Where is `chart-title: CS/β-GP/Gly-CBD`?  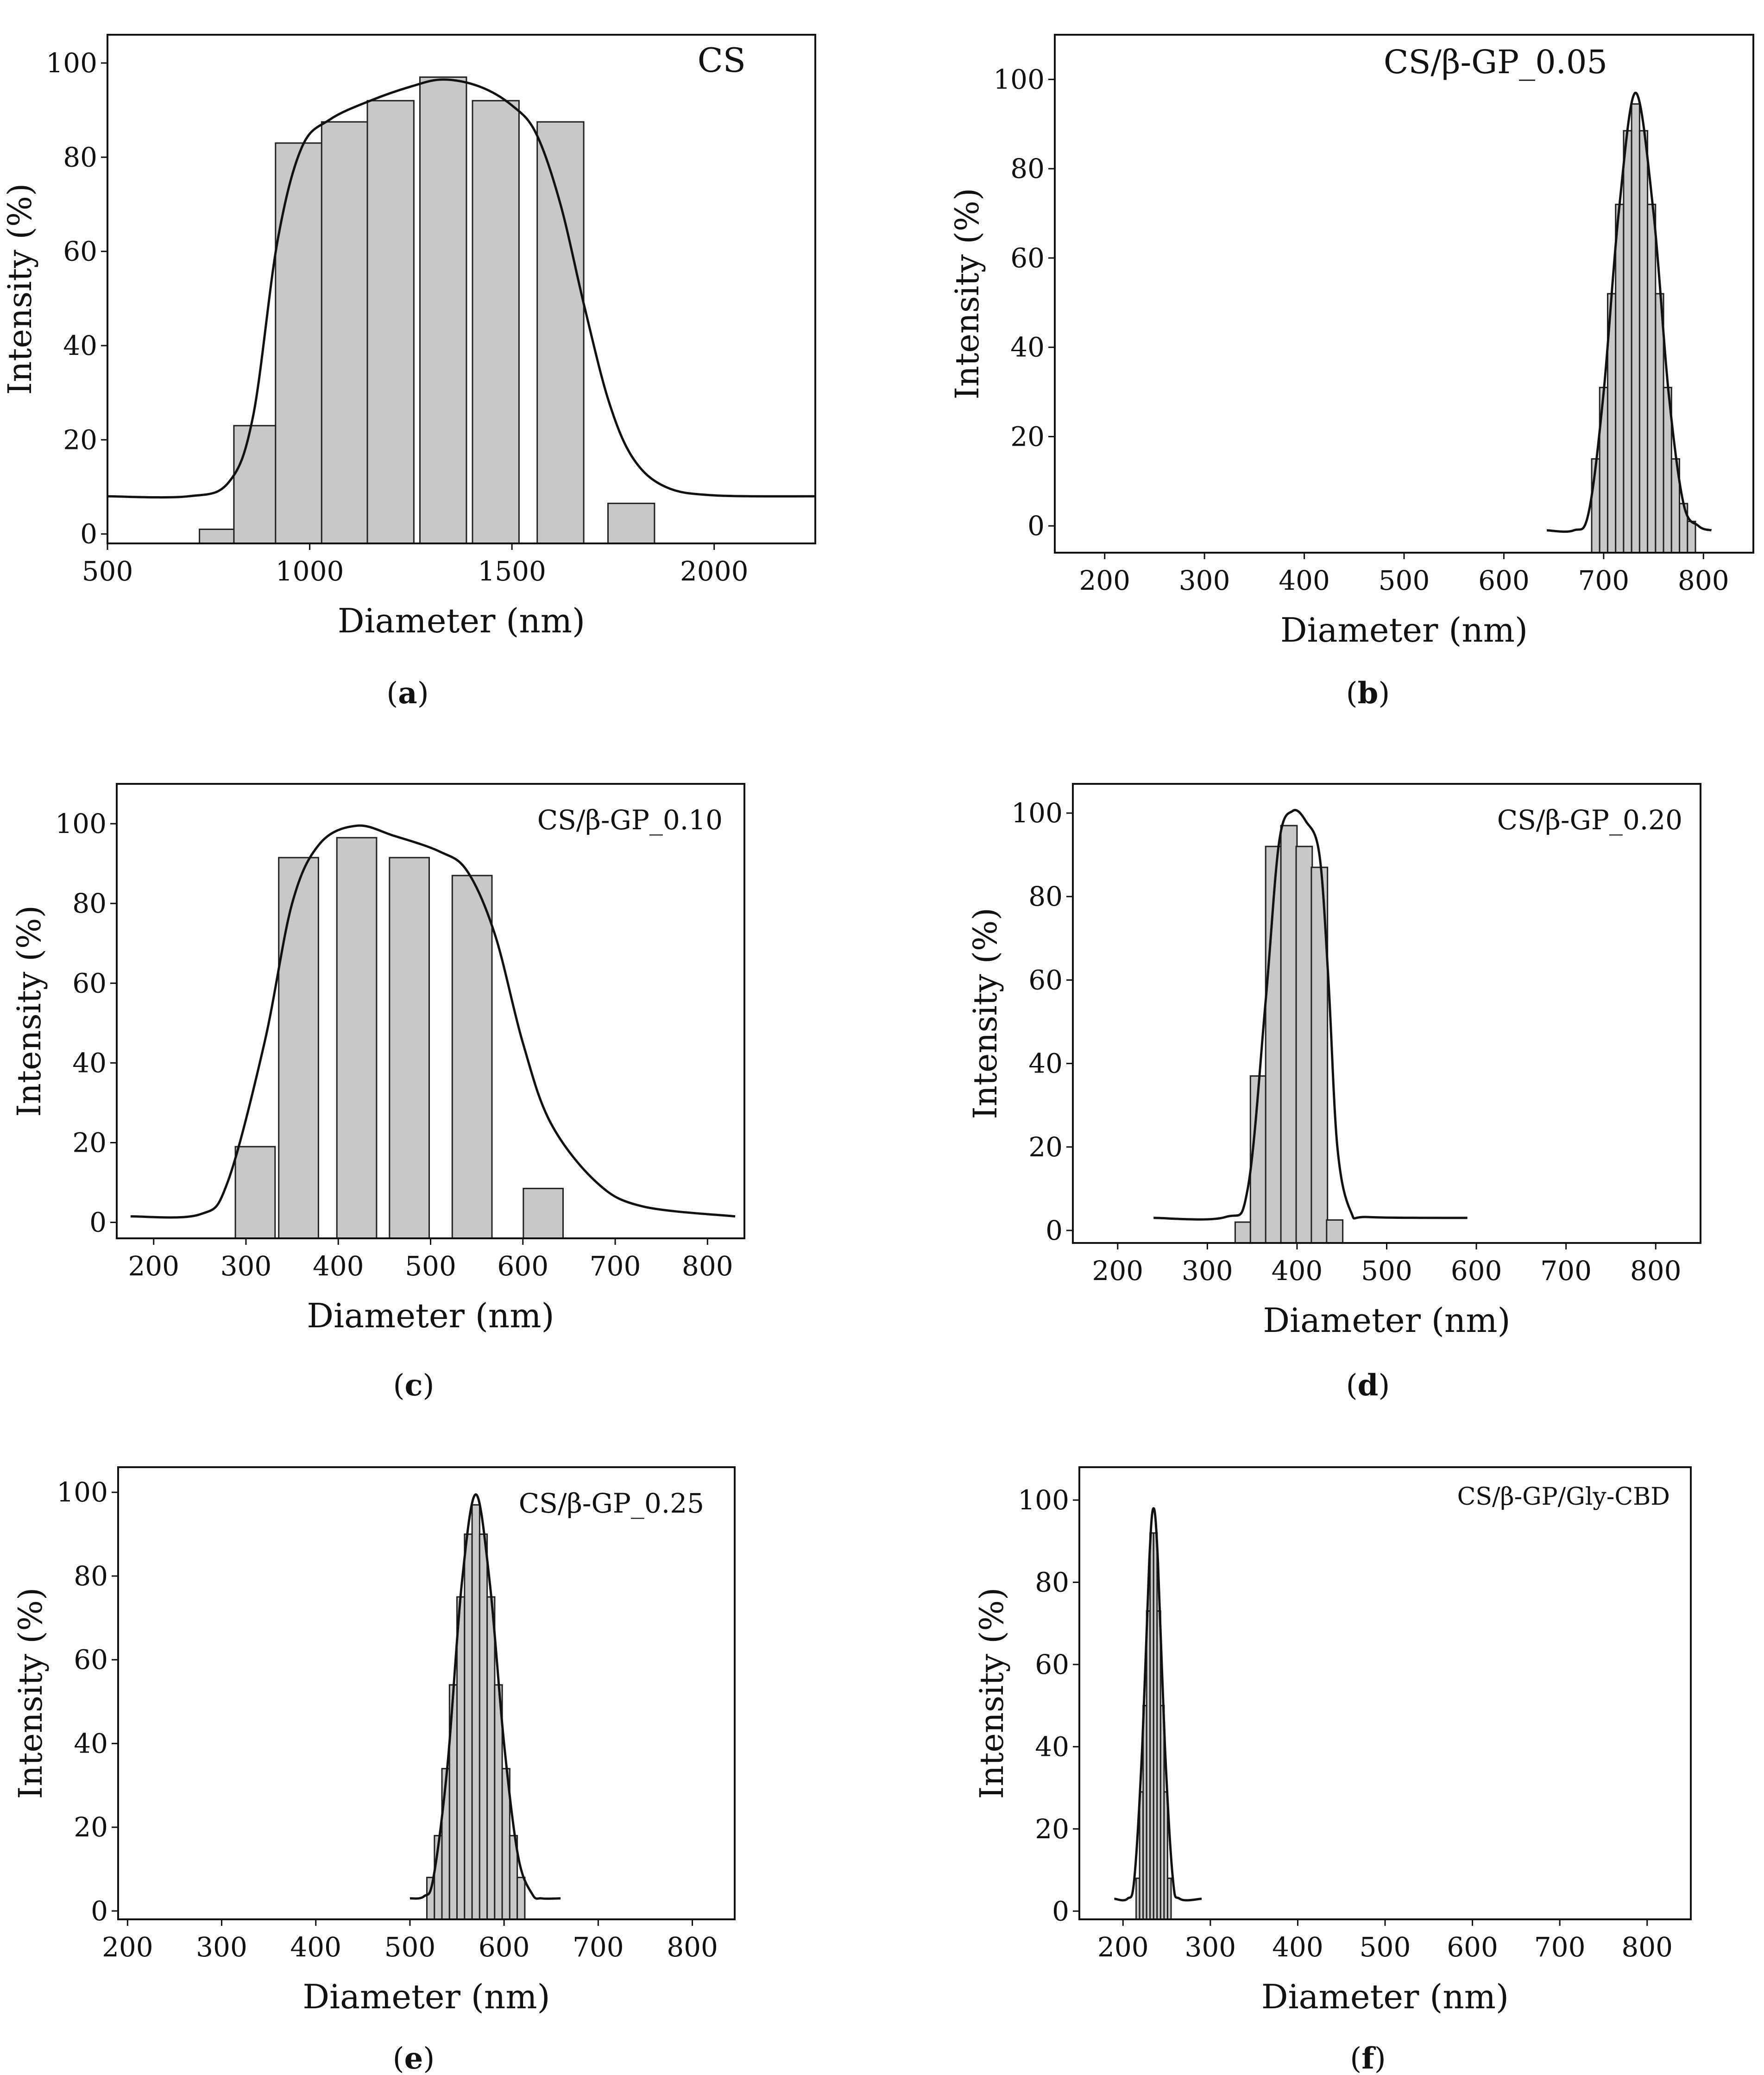 chart-title: CS/β-GP/Gly-CBD is located at coordinates (1563, 1497).